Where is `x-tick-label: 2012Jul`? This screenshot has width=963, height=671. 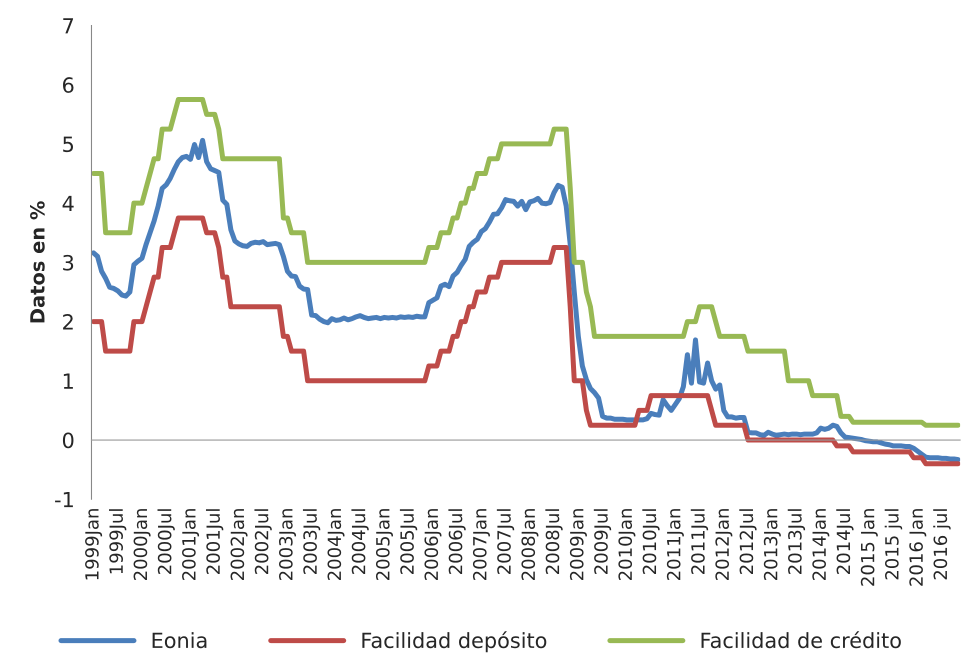 x-tick-label: 2012Jul is located at coordinates (748, 541).